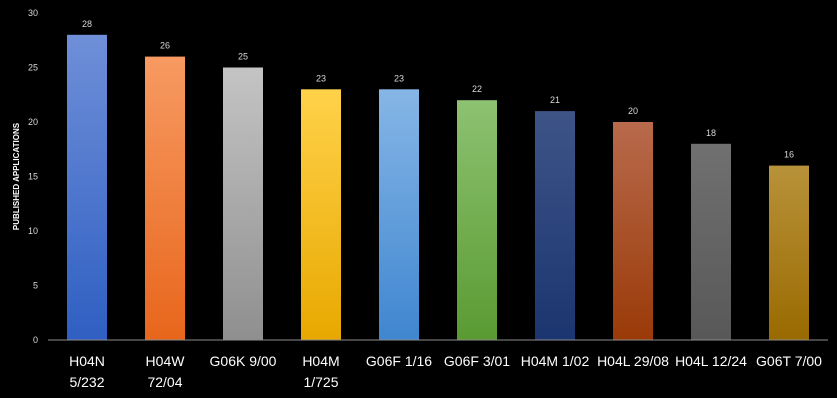 This screenshot has height=398, width=837. I want to click on x-tick-label: G06F 1/16, so click(399, 361).